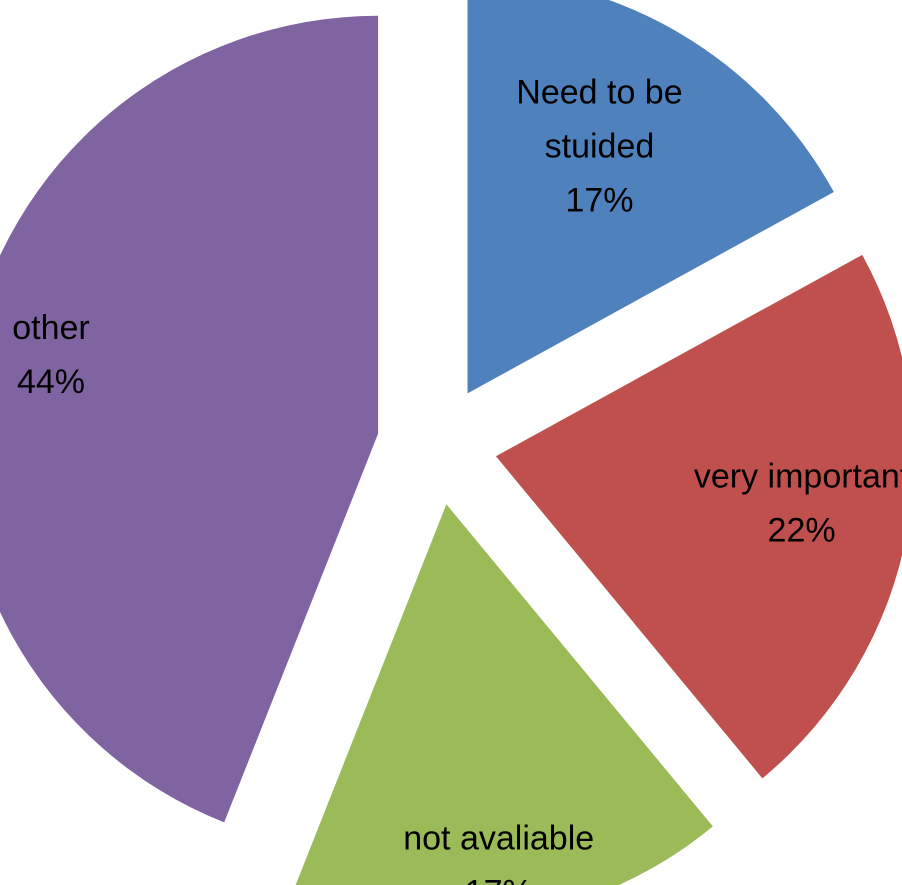  Describe the element at coordinates (599, 146) in the screenshot. I see `slice-label-1: Need to be stuided 17%` at that location.